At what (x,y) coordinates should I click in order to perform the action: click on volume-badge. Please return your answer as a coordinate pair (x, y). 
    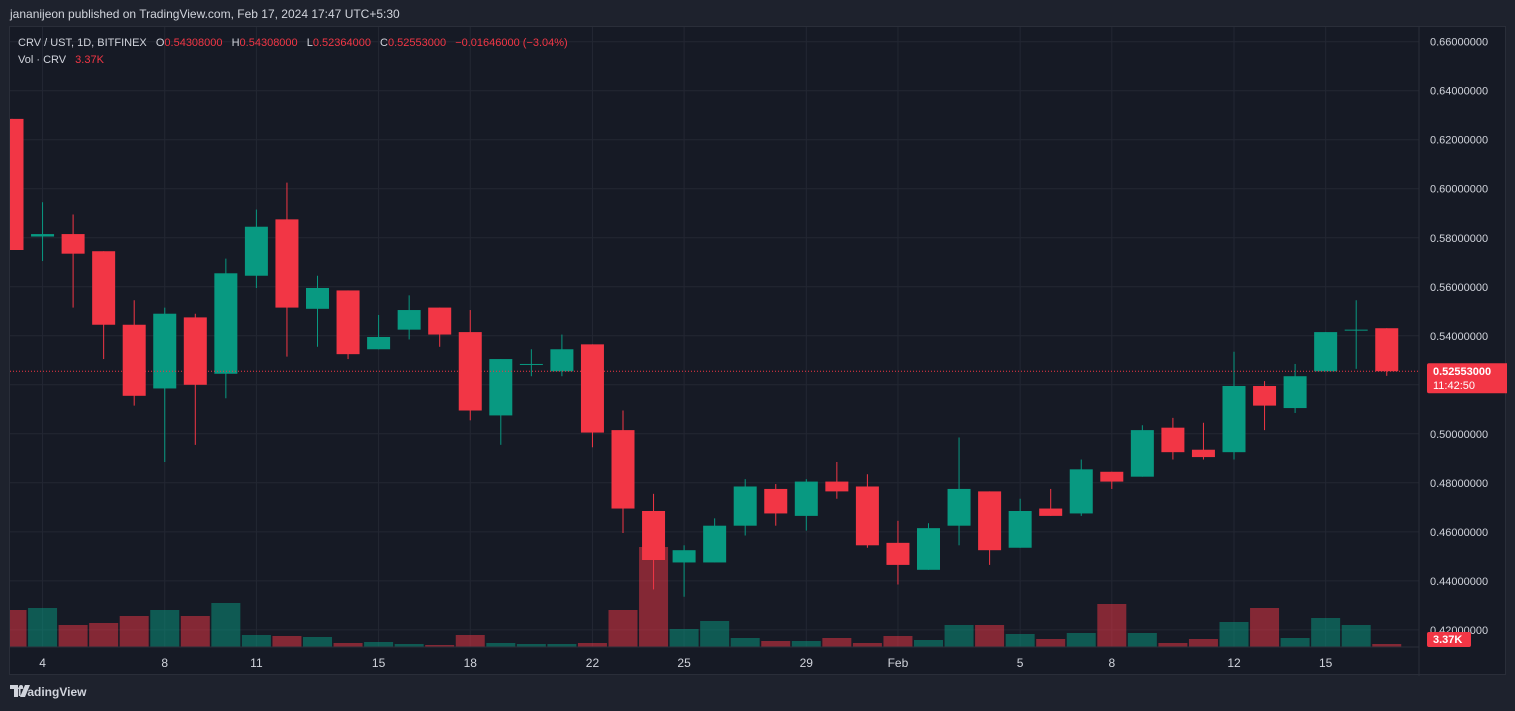
    Looking at the image, I should click on (1449, 639).